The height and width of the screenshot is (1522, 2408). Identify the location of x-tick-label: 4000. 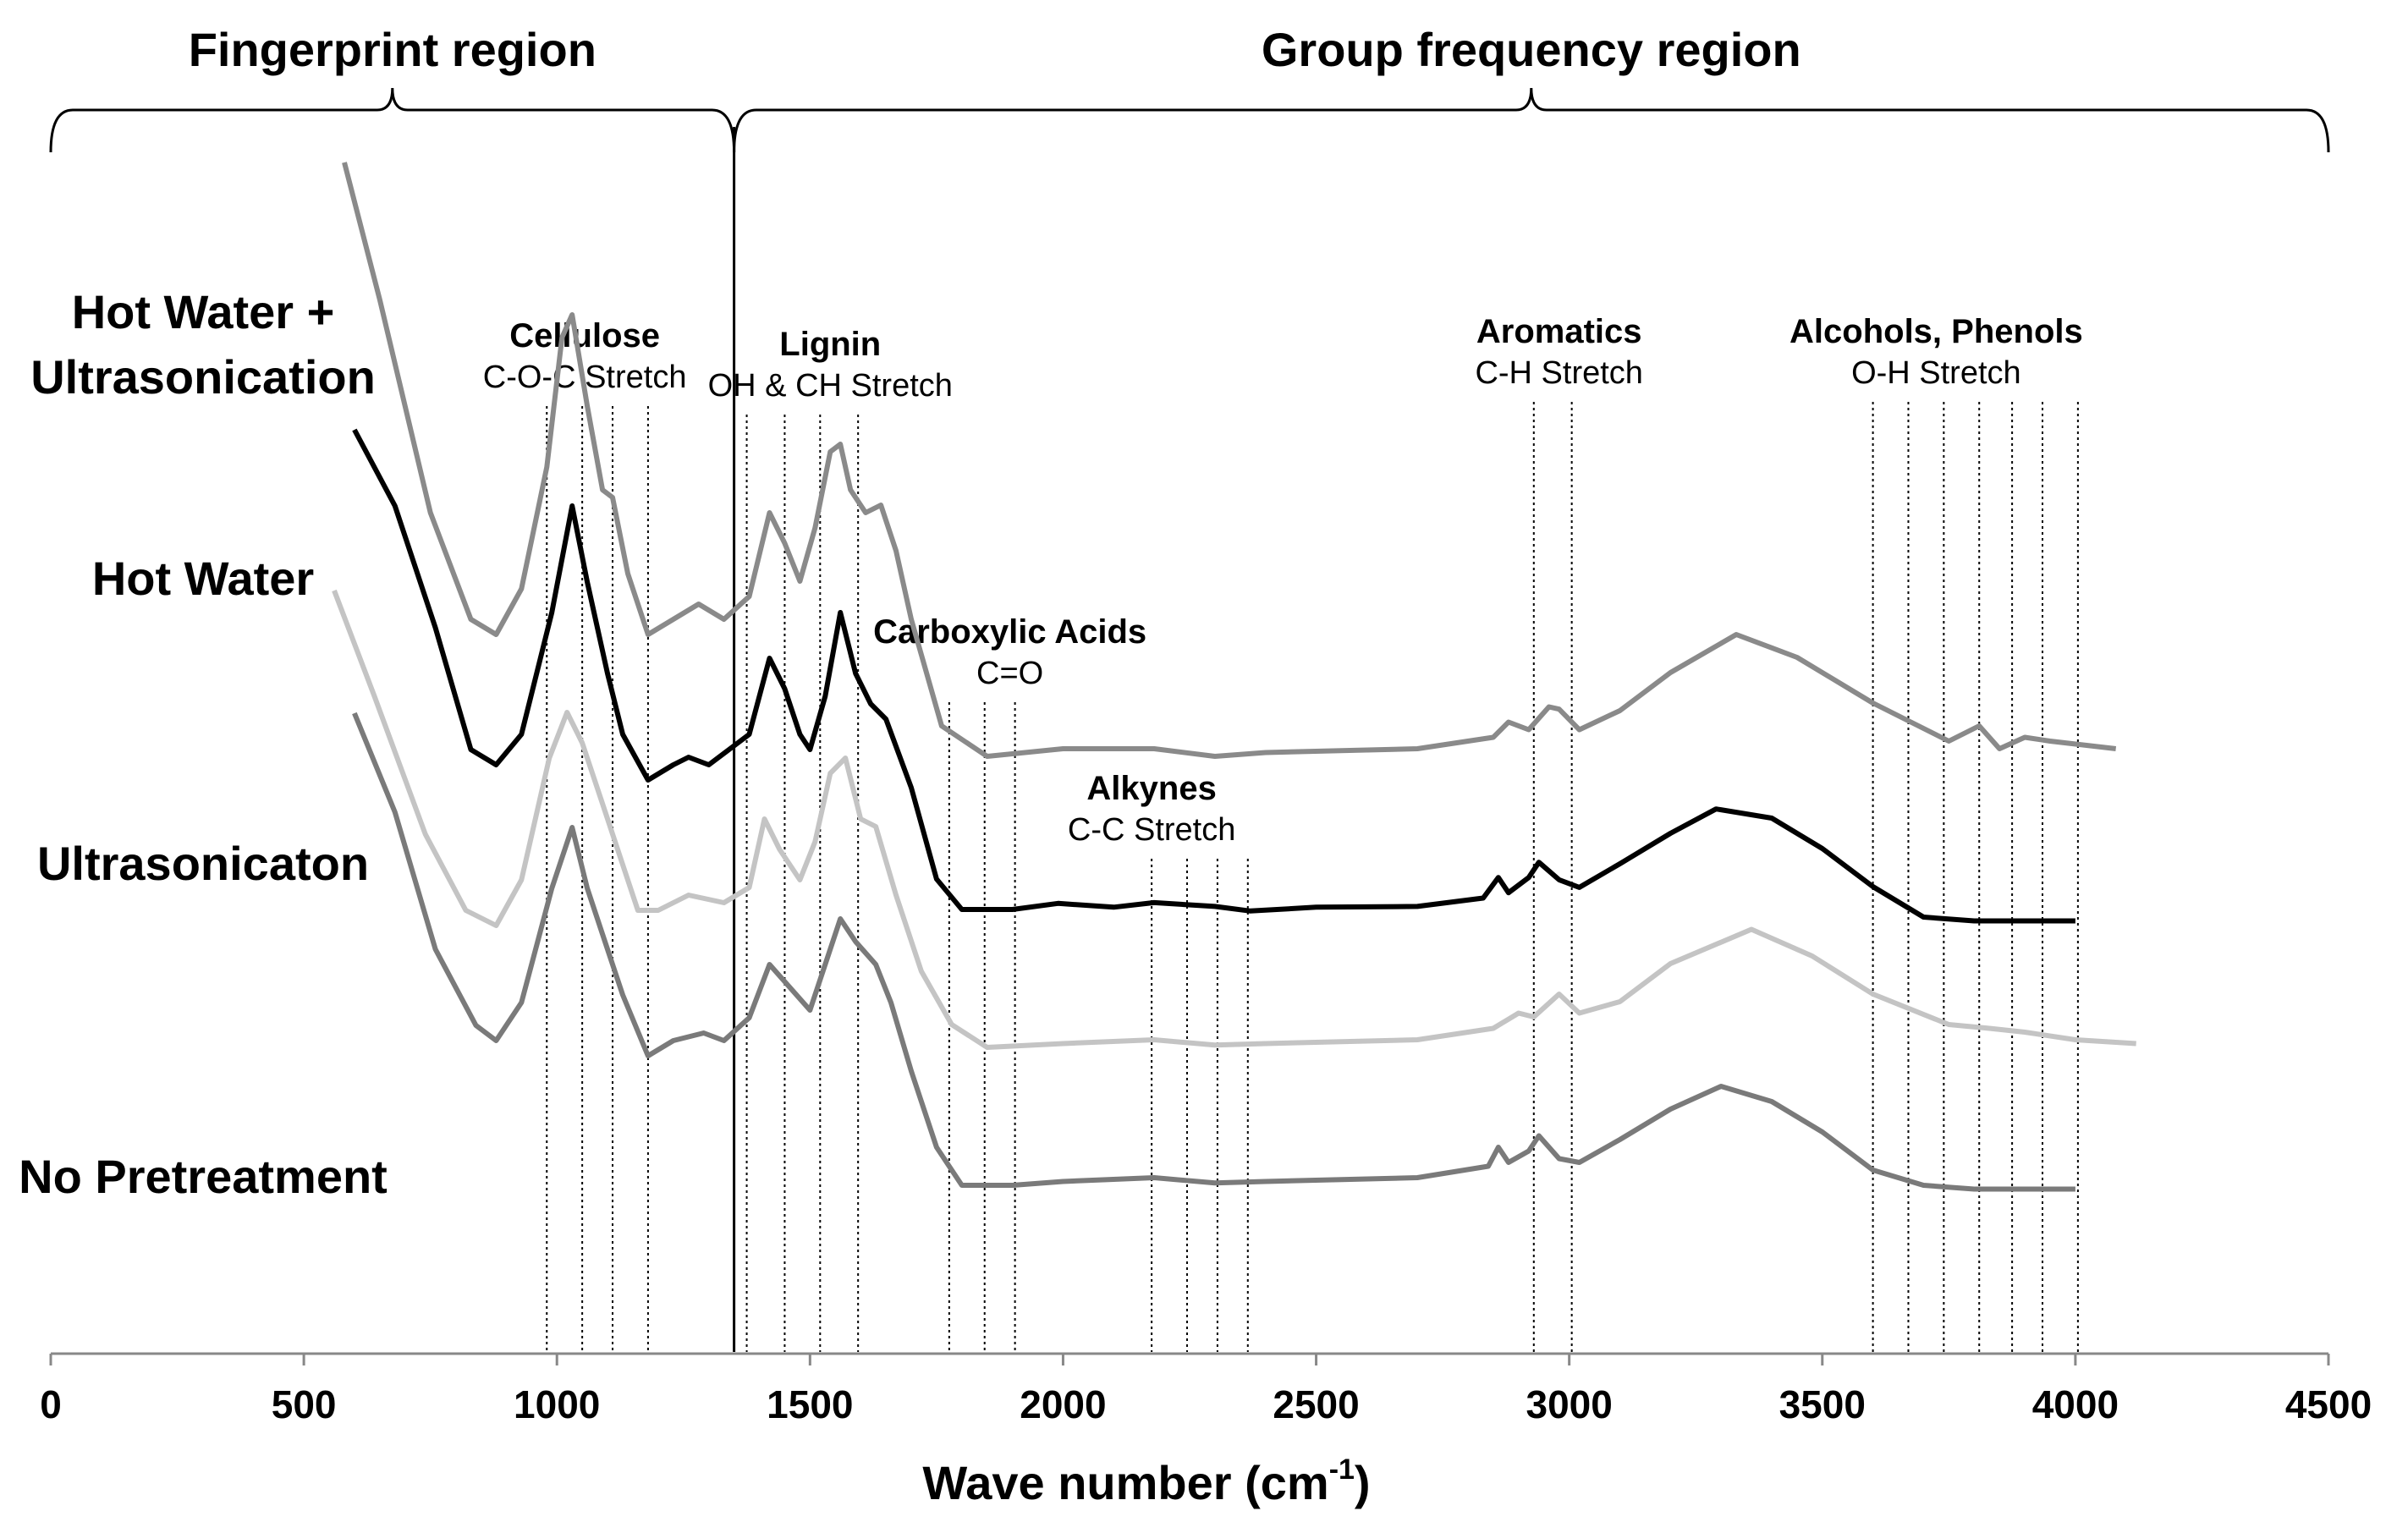
(2075, 1404).